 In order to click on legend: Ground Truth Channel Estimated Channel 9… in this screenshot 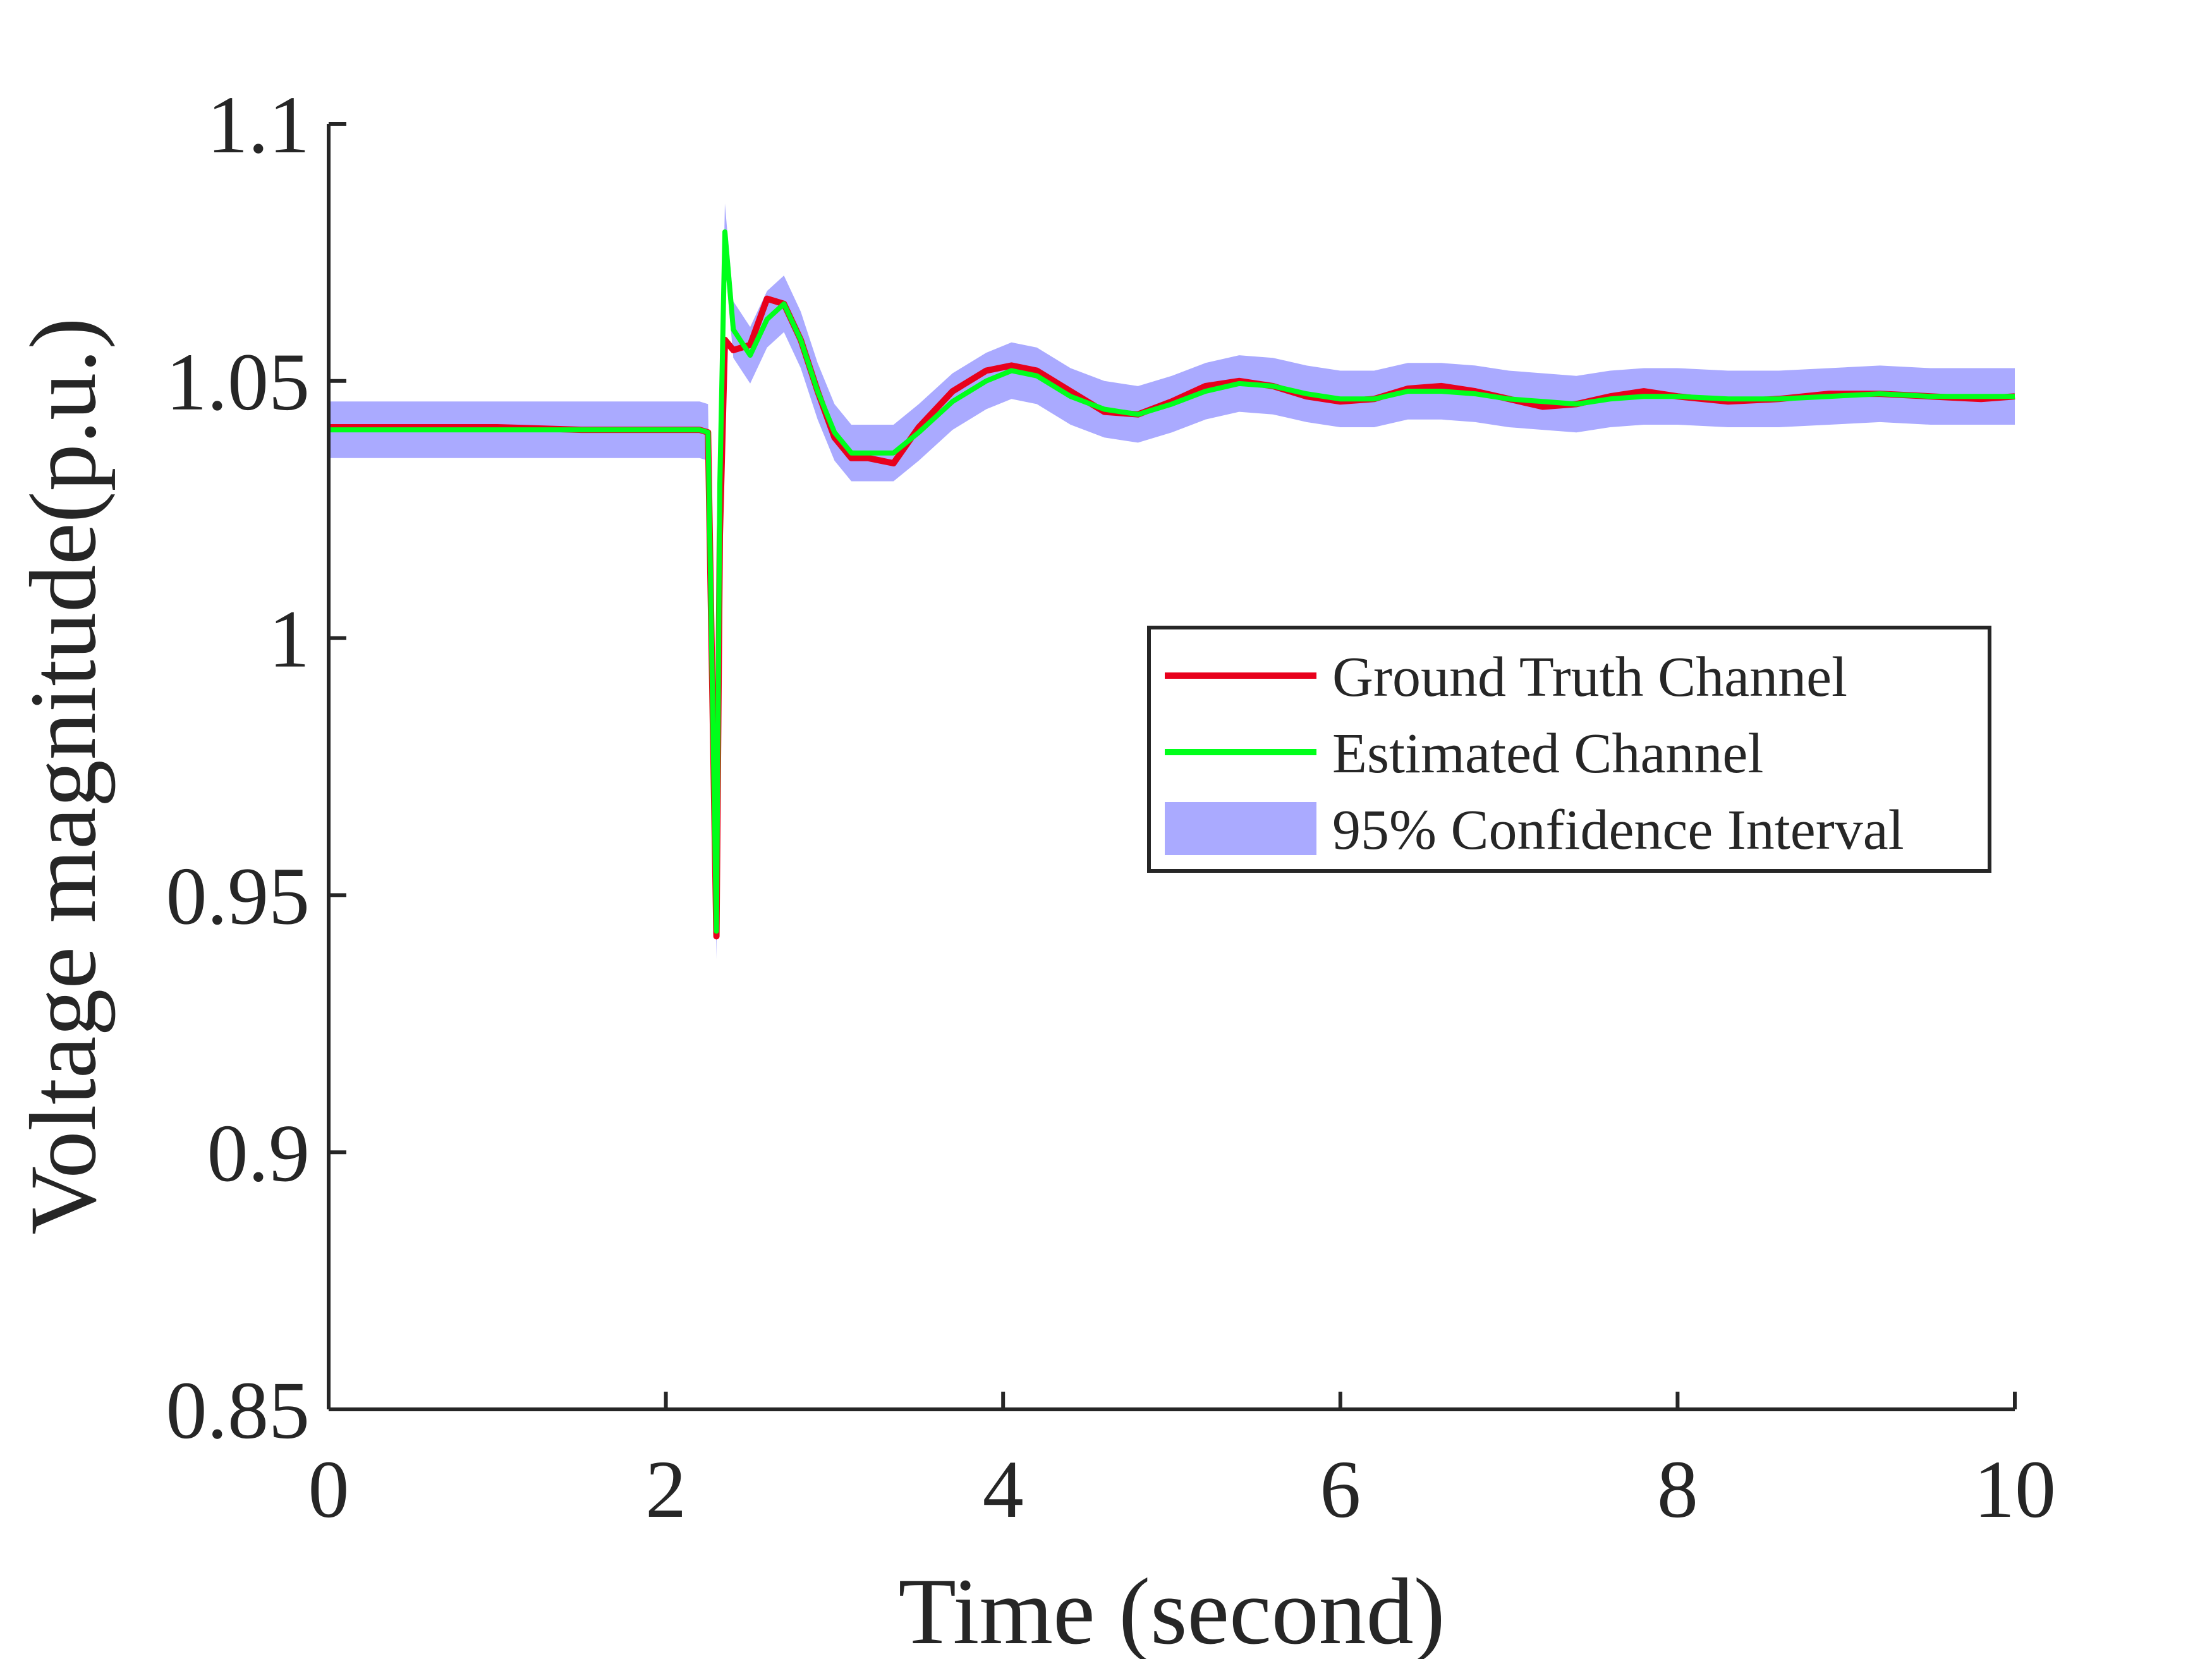, I will do `click(1569, 749)`.